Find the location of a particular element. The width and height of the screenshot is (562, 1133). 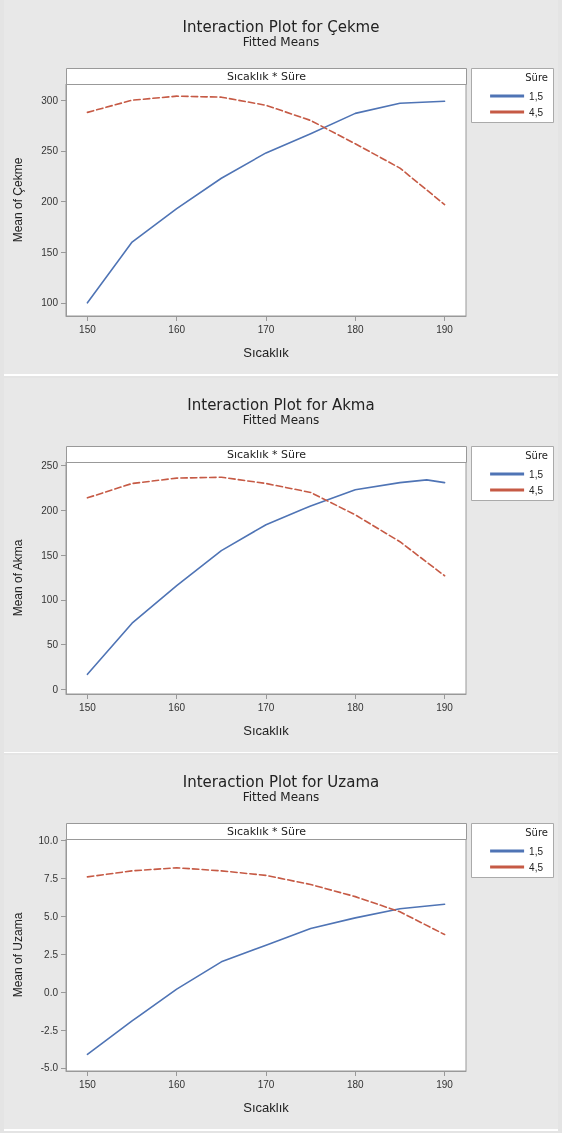

chart-title: Interaction Plot for Akma is located at coordinates (281, 404).